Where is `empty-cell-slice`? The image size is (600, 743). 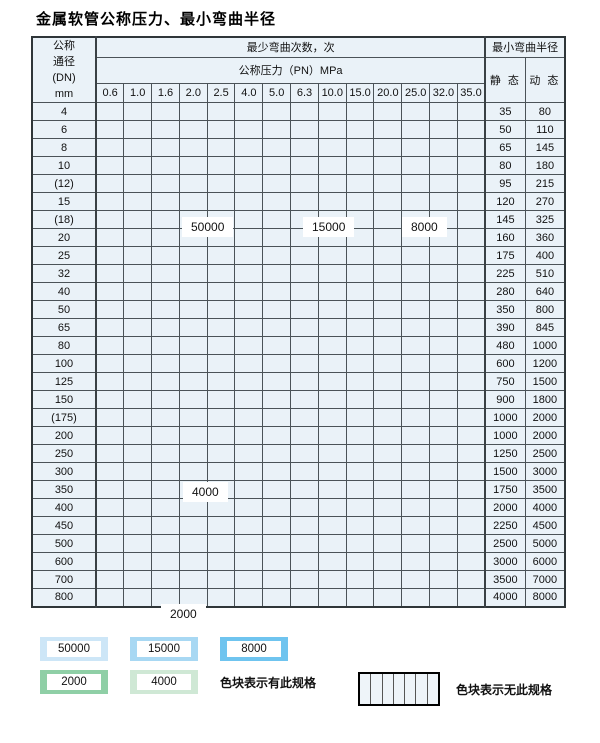
empty-cell-slice is located at coordinates (366, 689).